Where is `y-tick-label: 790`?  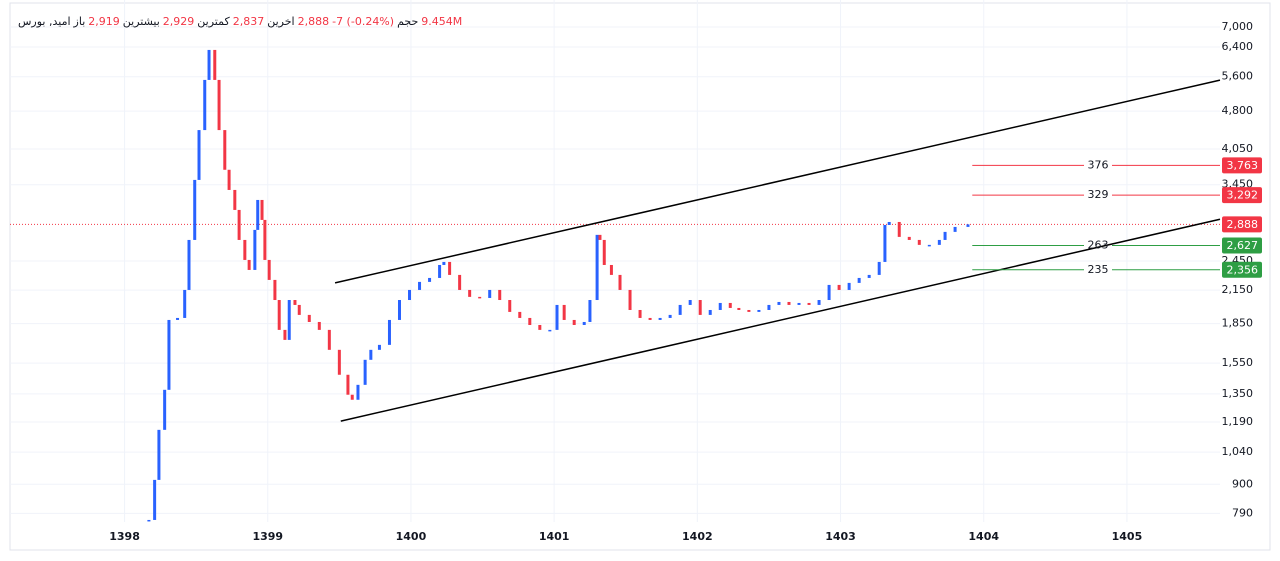 y-tick-label: 790 is located at coordinates (1242, 512).